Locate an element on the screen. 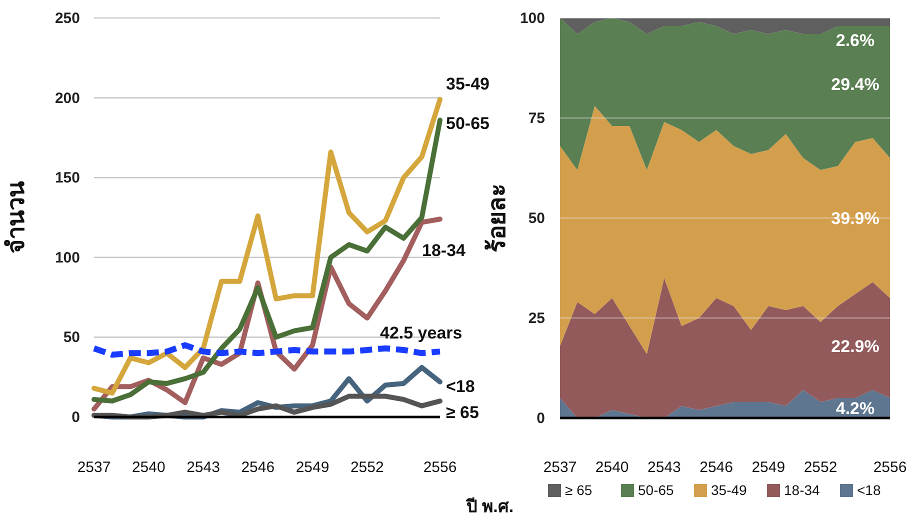 This screenshot has width=913, height=521. annotation: 2.6% is located at coordinates (855, 40).